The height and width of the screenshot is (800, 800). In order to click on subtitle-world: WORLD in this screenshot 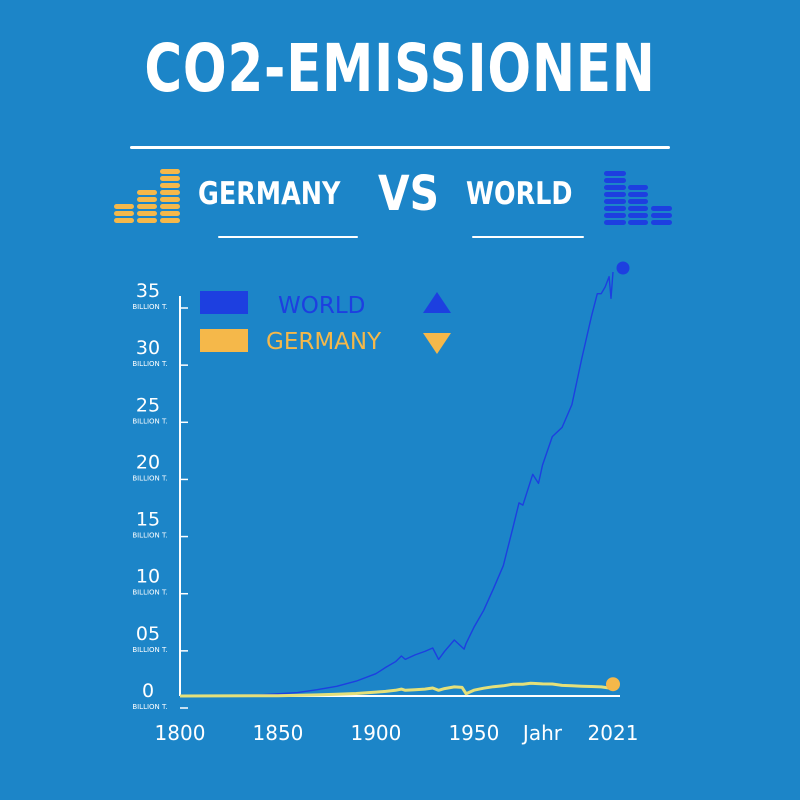, I will do `click(519, 194)`.